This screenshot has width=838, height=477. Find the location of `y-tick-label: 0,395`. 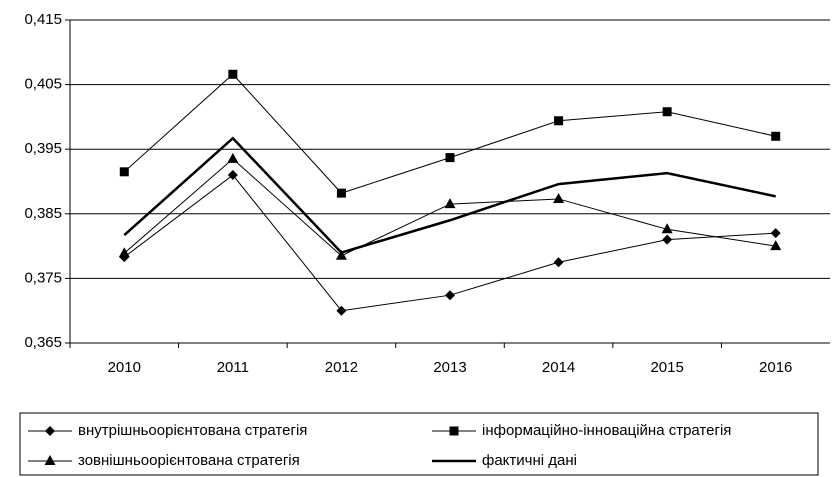

y-tick-label: 0,395 is located at coordinates (43, 148).